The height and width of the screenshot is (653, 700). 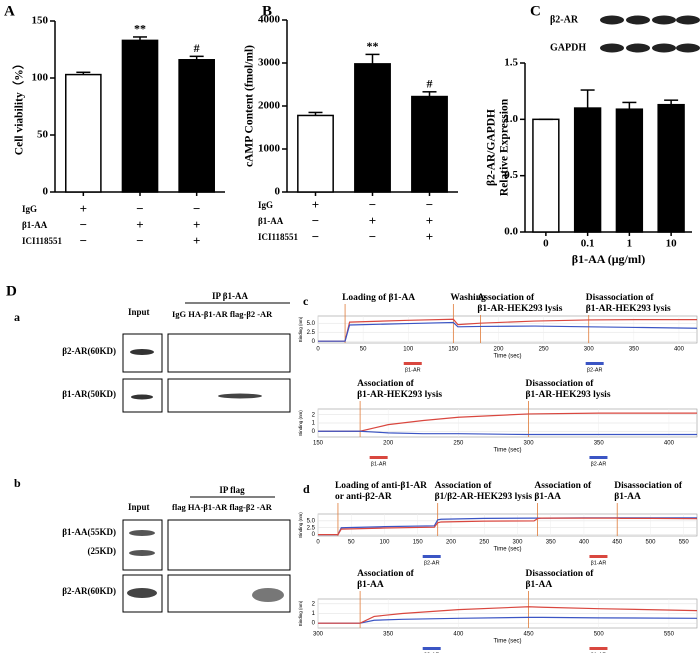 What do you see at coordinates (381, 486) in the screenshot?
I see `annotation: Loading of anti-β1-AR` at bounding box center [381, 486].